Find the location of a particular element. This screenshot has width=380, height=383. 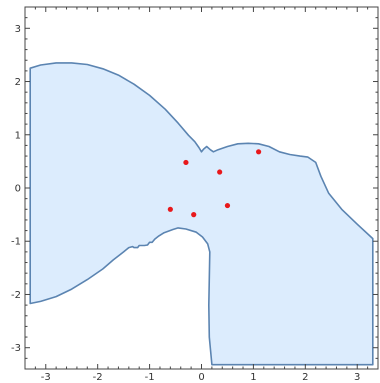

x-tick-label: 1 is located at coordinates (253, 377).